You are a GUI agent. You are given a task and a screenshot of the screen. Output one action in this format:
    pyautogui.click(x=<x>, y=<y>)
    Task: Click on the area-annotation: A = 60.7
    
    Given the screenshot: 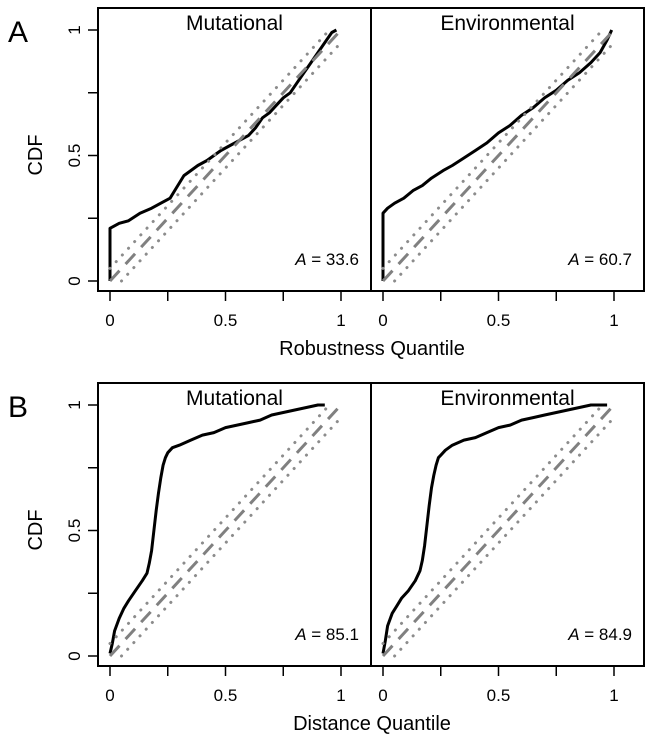 What is the action you would take?
    pyautogui.click(x=599, y=259)
    